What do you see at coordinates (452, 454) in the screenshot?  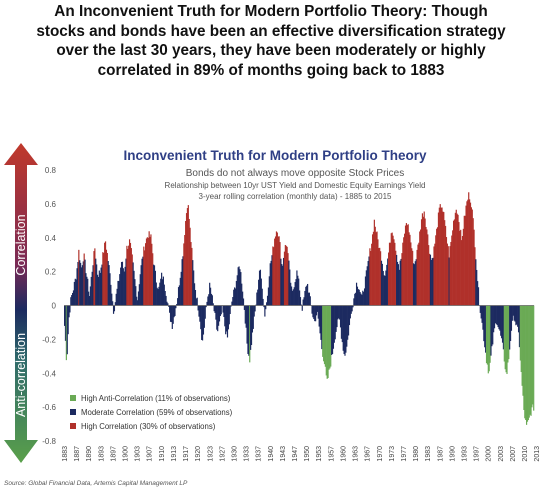 I see `x-tick-label: 1990` at bounding box center [452, 454].